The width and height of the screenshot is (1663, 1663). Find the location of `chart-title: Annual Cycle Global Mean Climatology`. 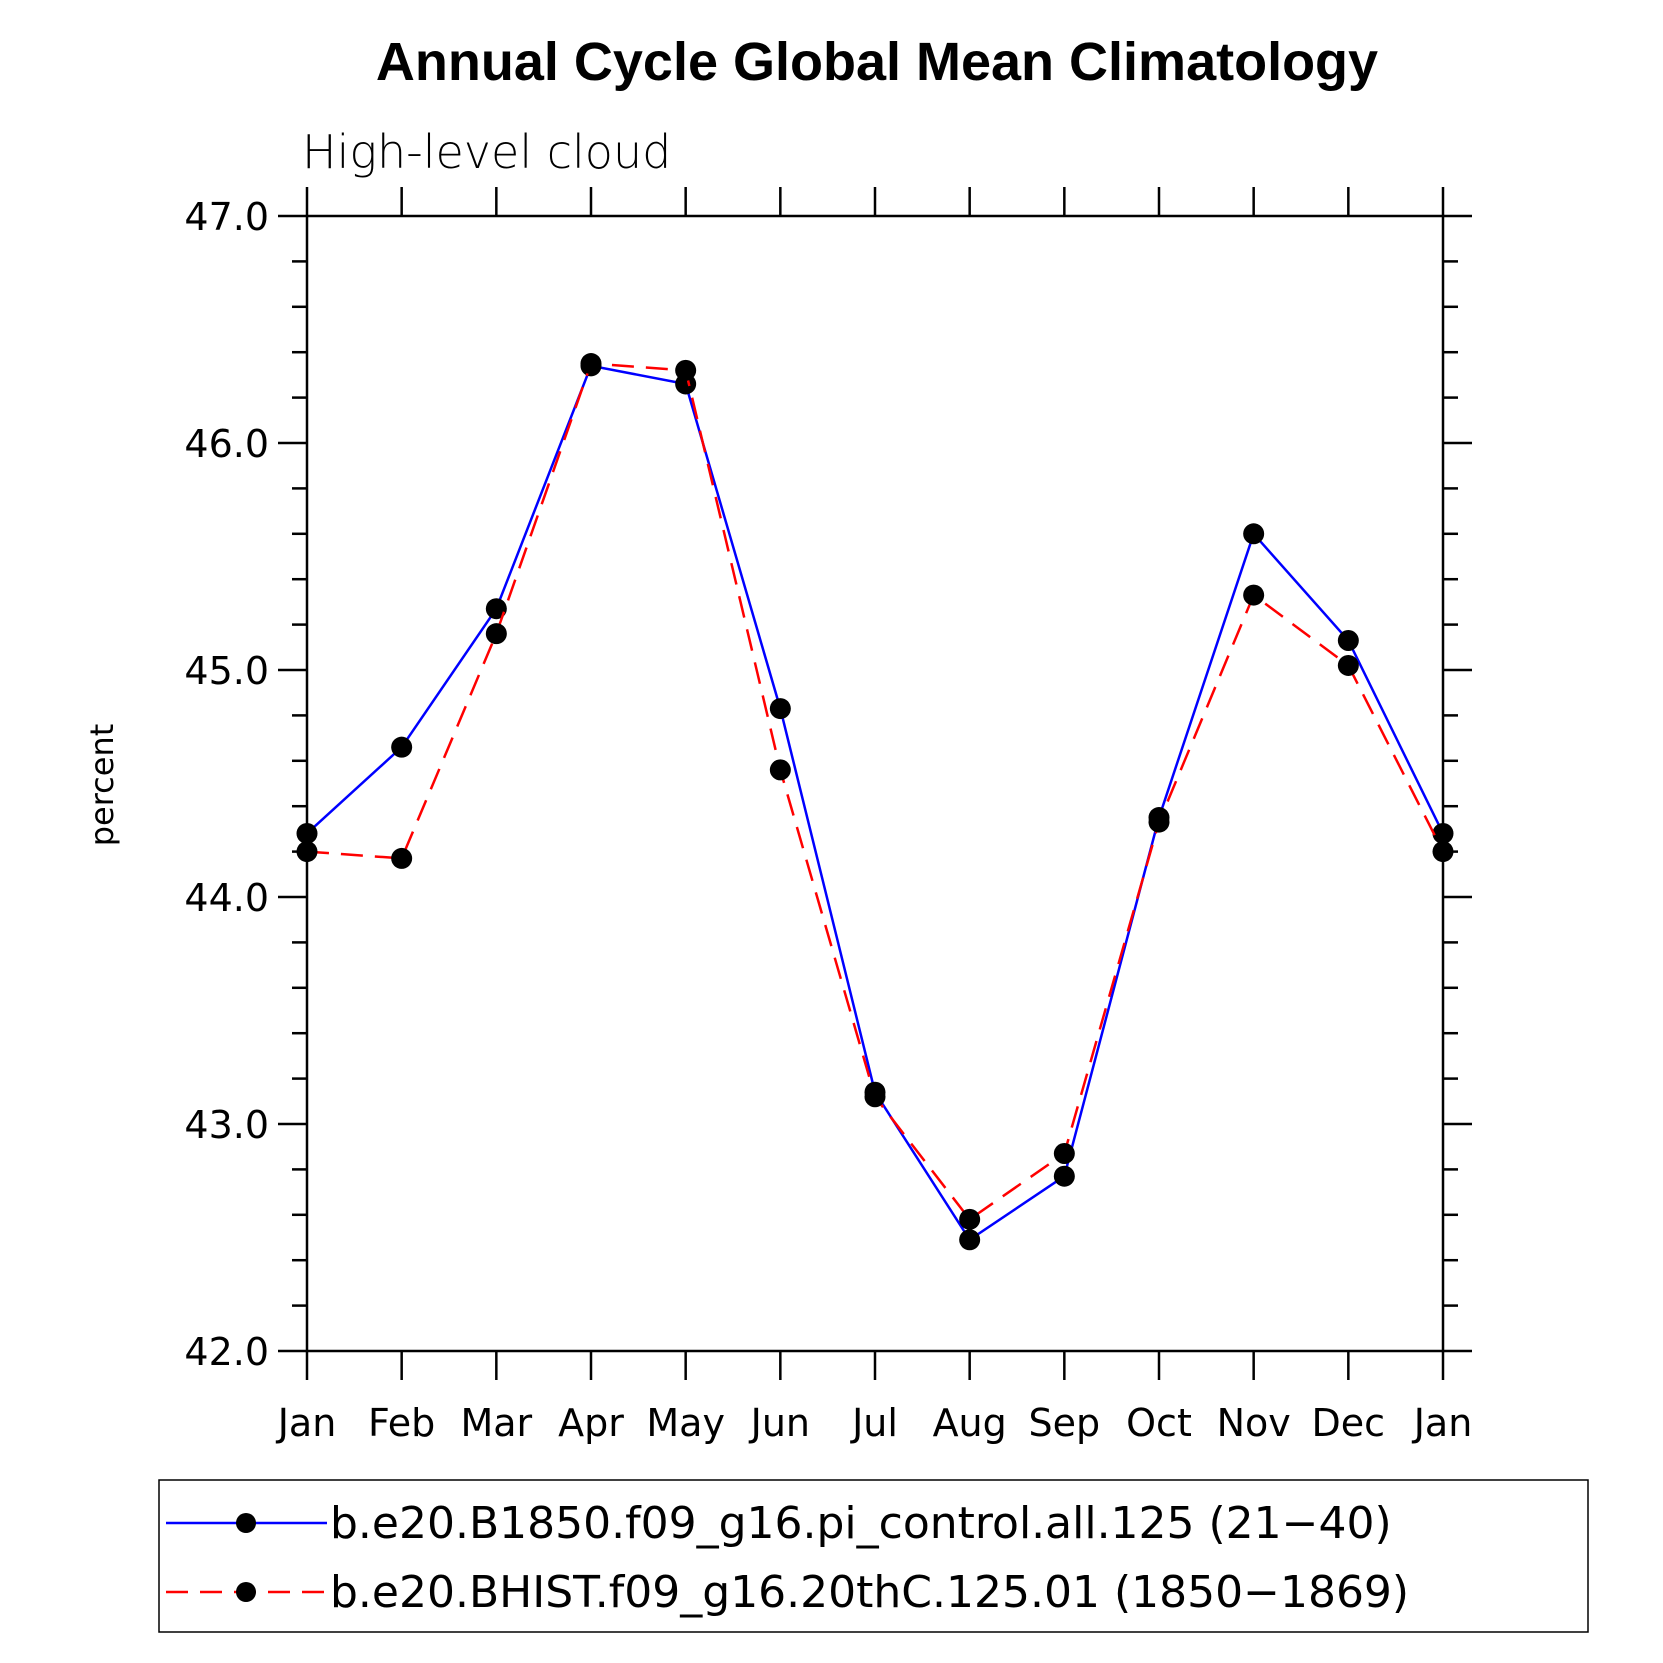

chart-title: Annual Cycle Global Mean Climatology is located at coordinates (877, 62).